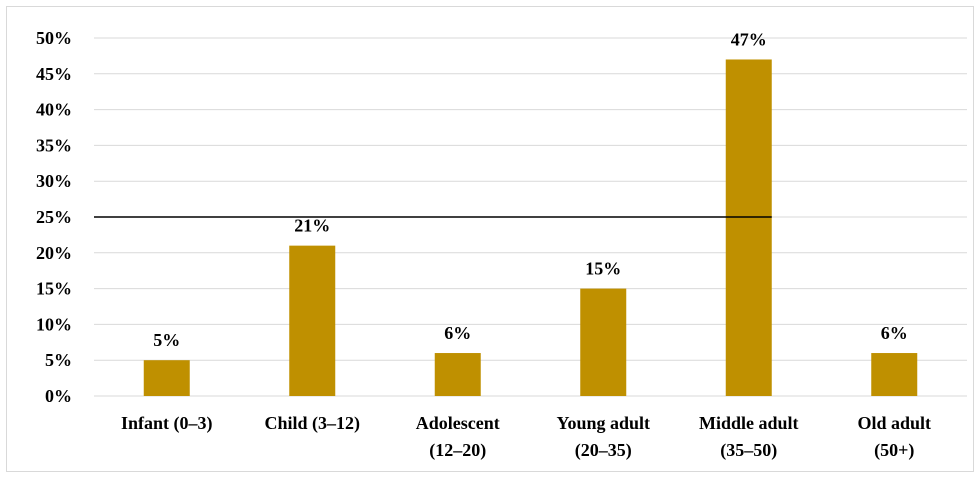 The image size is (979, 477). What do you see at coordinates (54, 145) in the screenshot?
I see `y-tick-label: 35%` at bounding box center [54, 145].